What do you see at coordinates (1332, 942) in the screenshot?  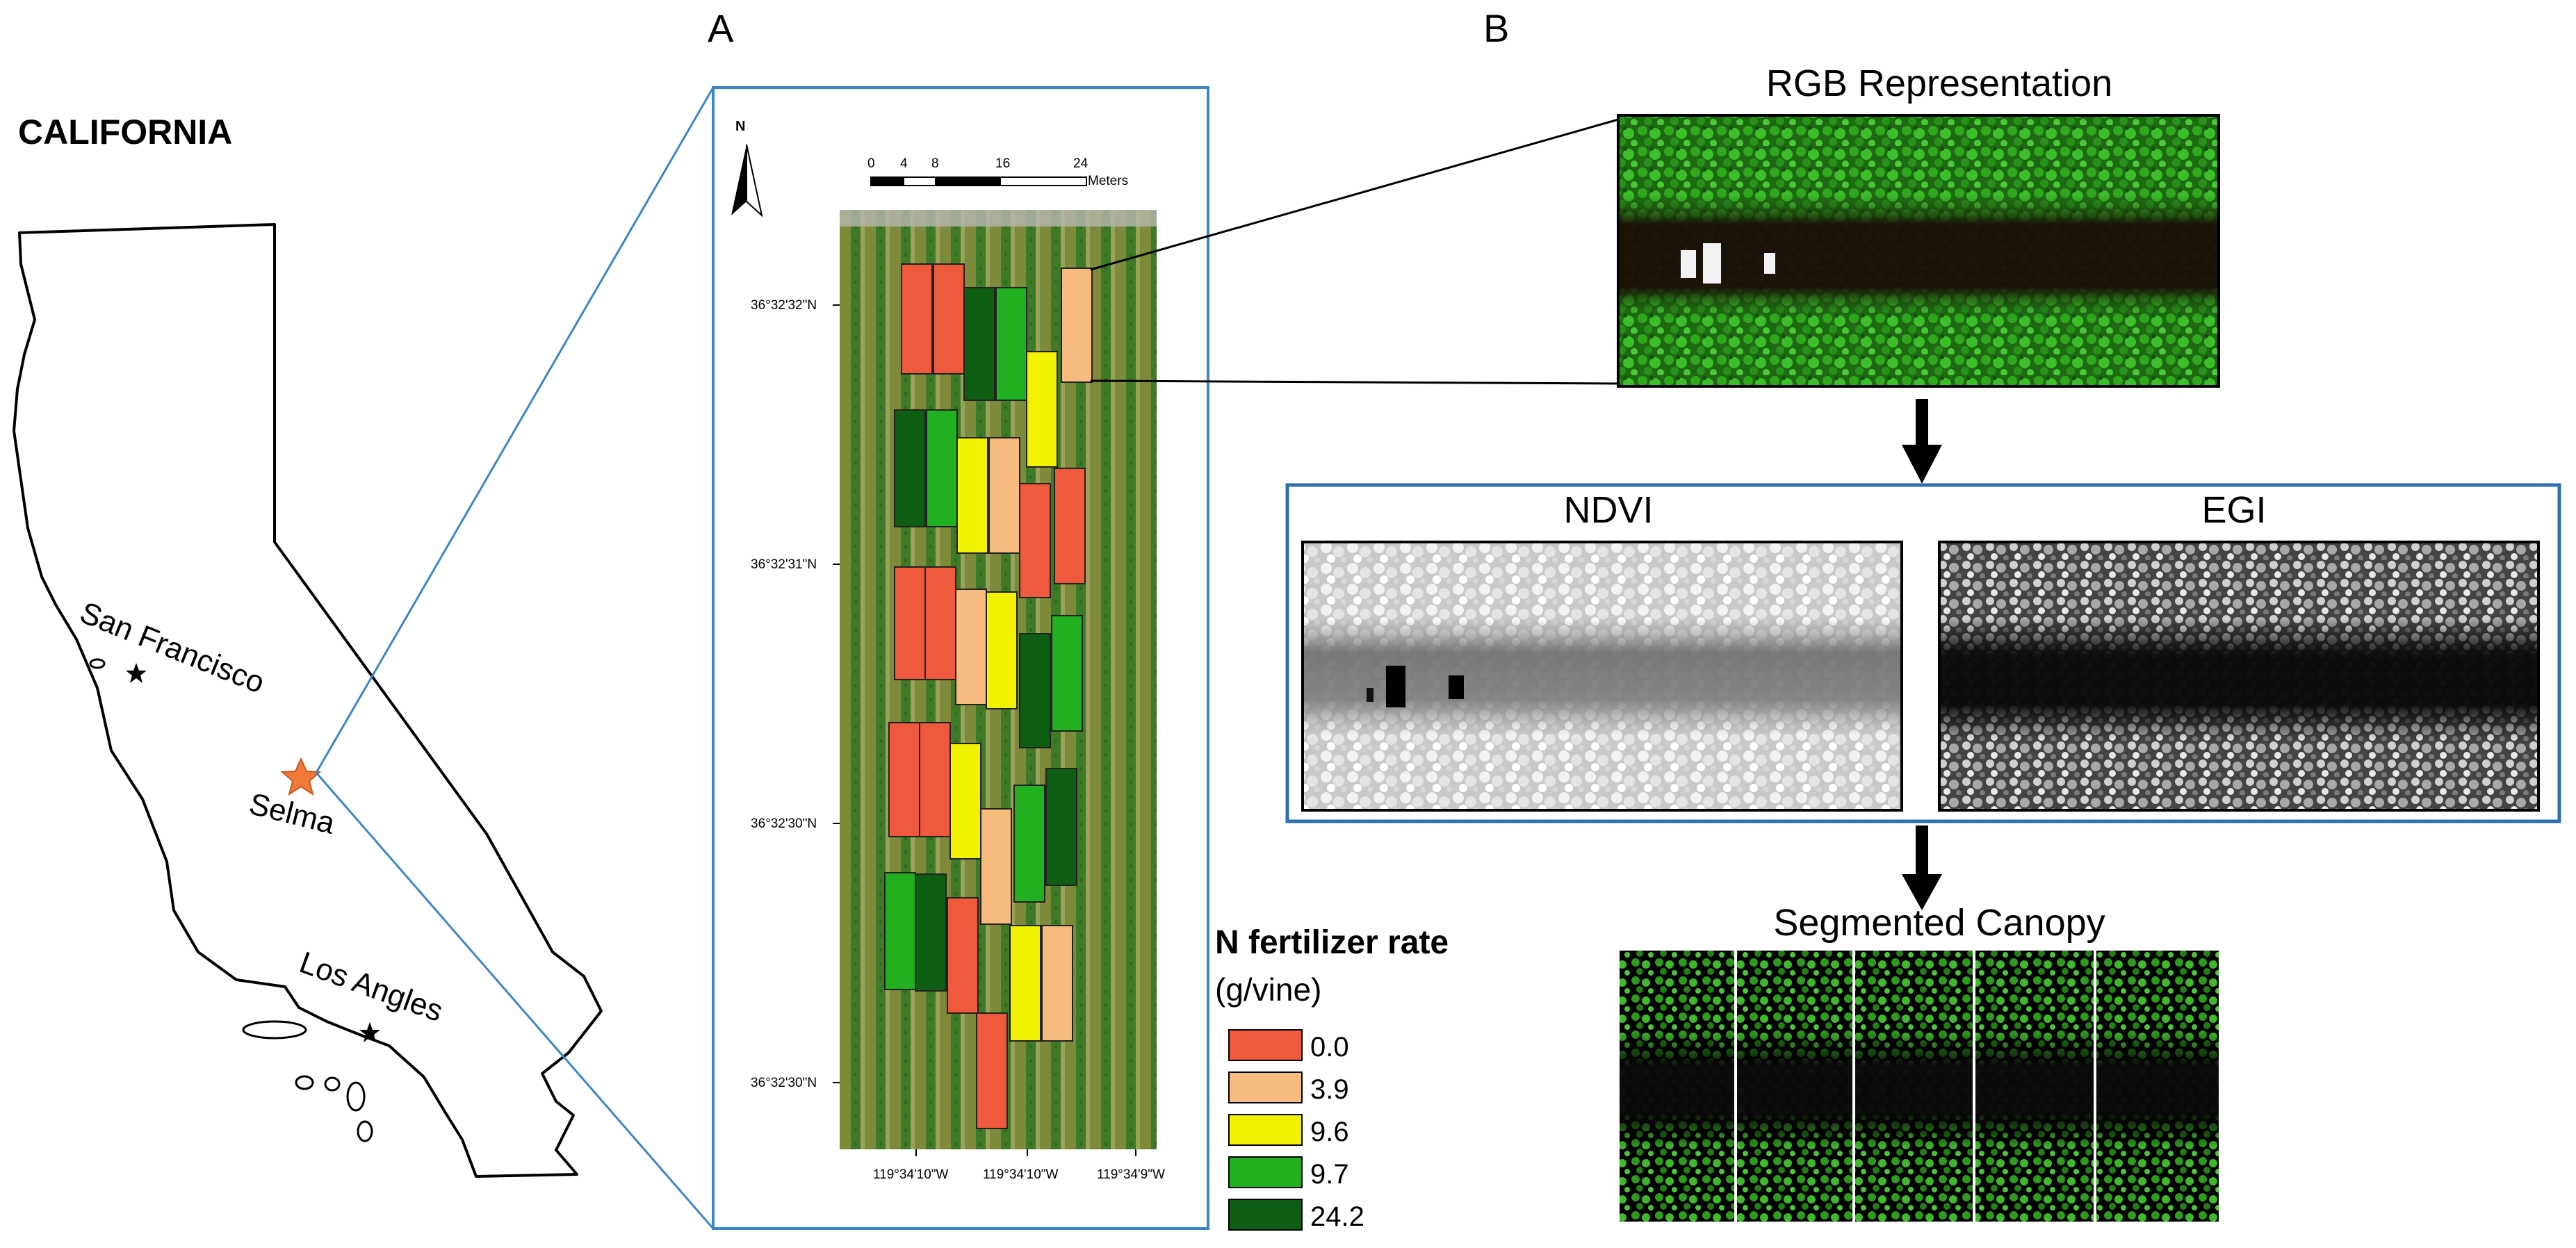 I see `legend-title: N fertilizer rate` at bounding box center [1332, 942].